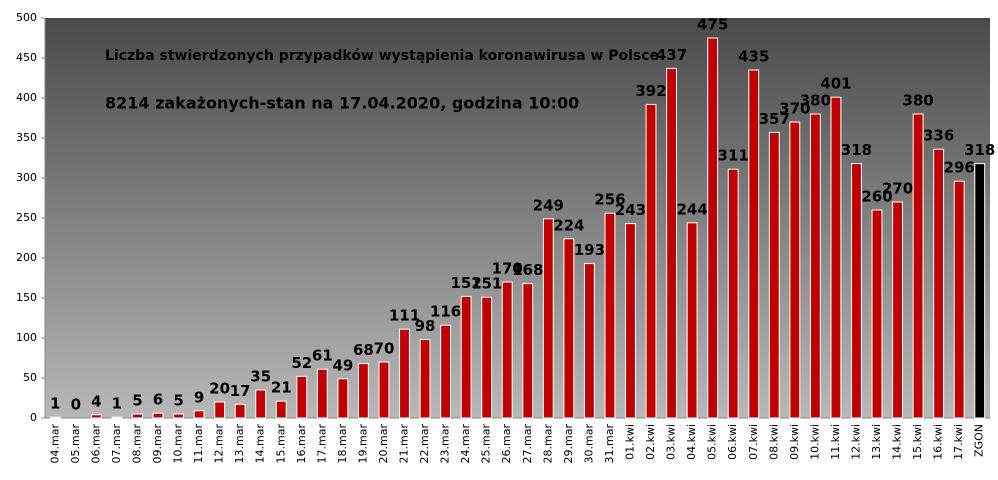 The width and height of the screenshot is (998, 480). Describe the element at coordinates (753, 442) in the screenshot. I see `x-tick-label: 07.kwi` at that location.